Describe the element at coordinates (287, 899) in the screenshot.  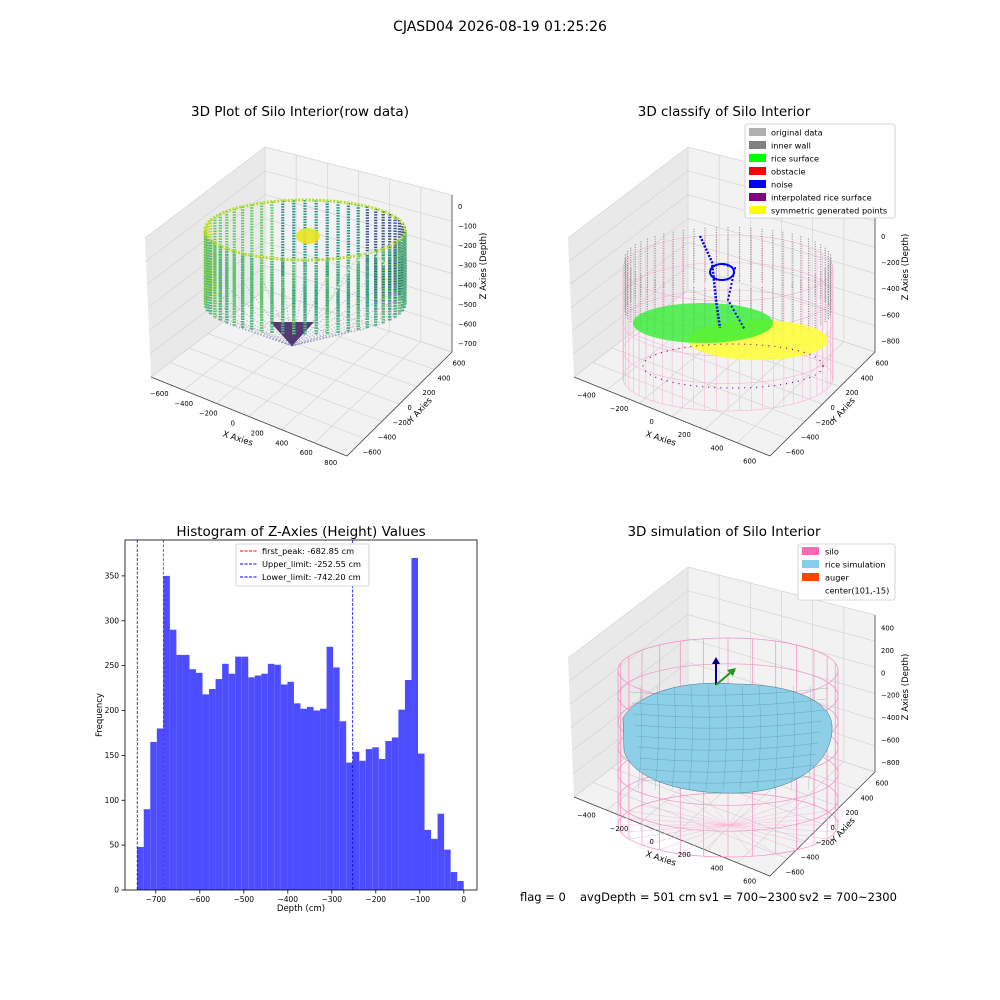
I see `x-tick-label: −400` at that location.